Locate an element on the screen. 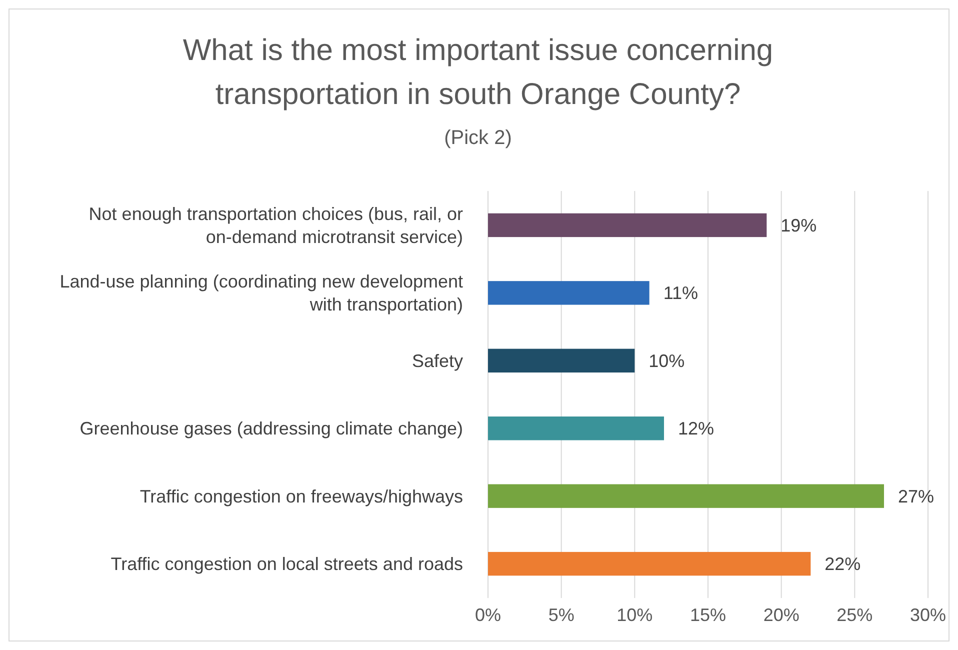 The height and width of the screenshot is (650, 958). x-tick-label: 20% is located at coordinates (781, 615).